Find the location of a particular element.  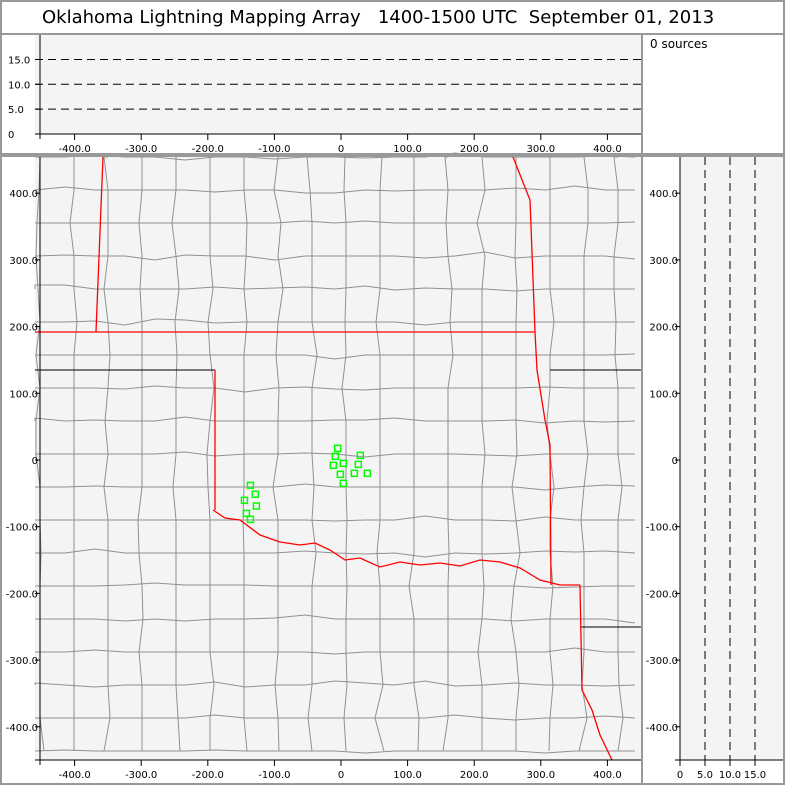

y-tick-label: 10.0 is located at coordinates (19, 85).